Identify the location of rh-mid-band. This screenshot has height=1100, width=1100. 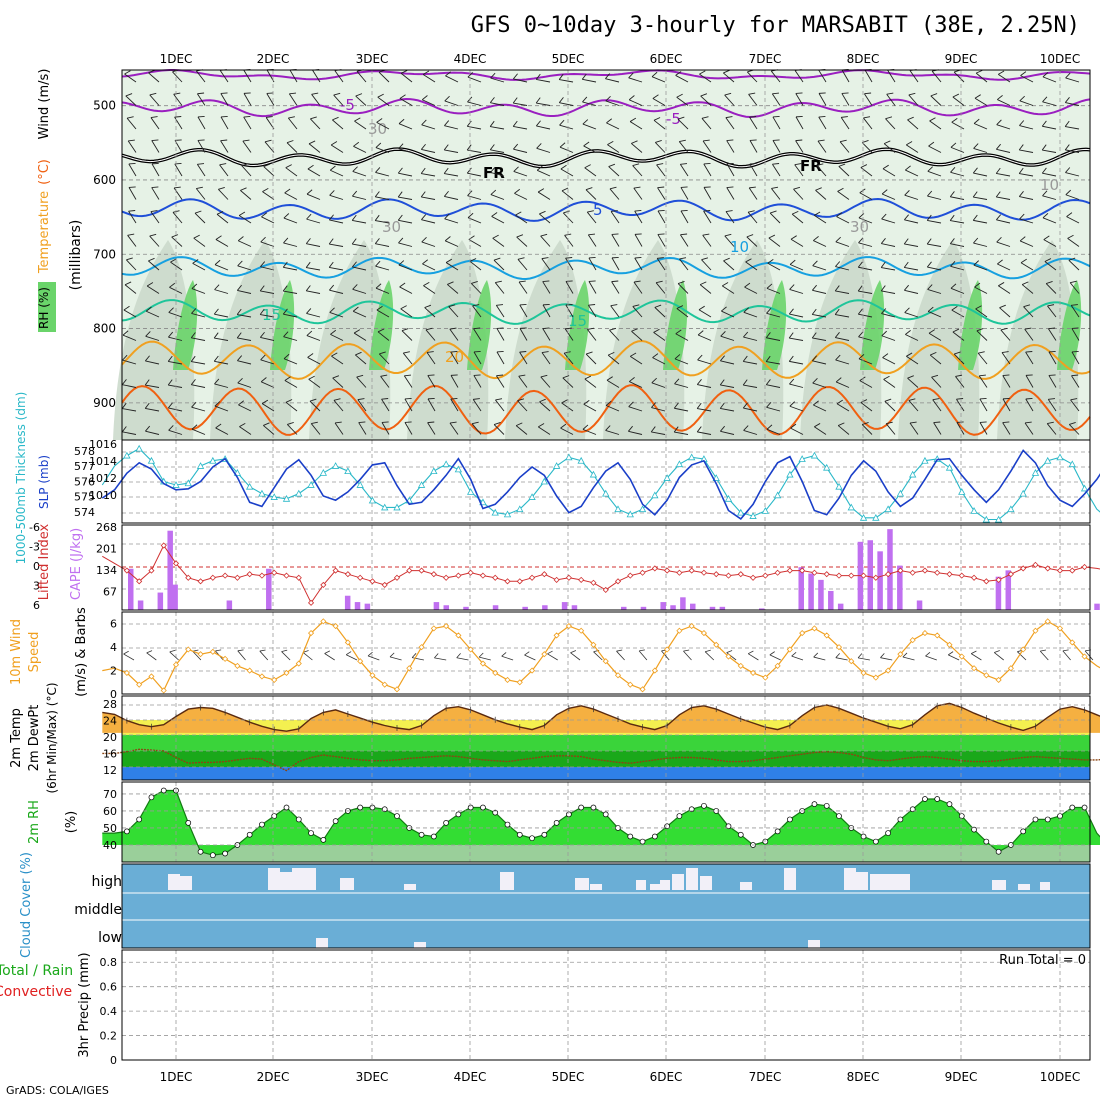
(448, 340).